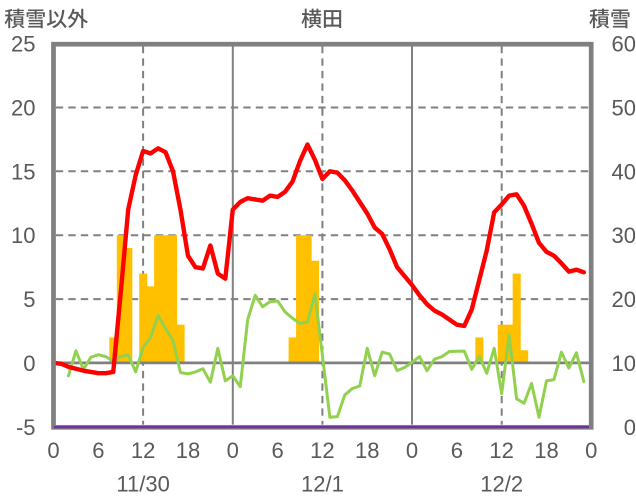 The width and height of the screenshot is (636, 501). What do you see at coordinates (322, 484) in the screenshot?
I see `svg-text: 12/1` at bounding box center [322, 484].